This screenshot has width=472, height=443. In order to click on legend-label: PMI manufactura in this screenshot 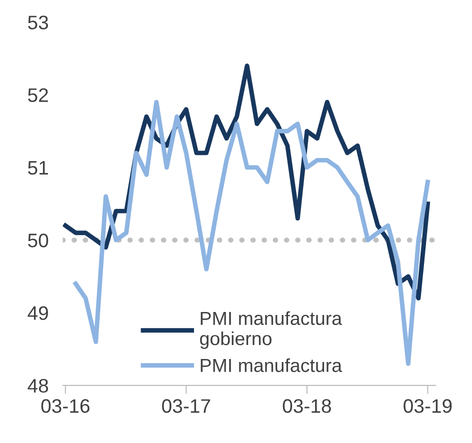, I will do `click(271, 365)`.